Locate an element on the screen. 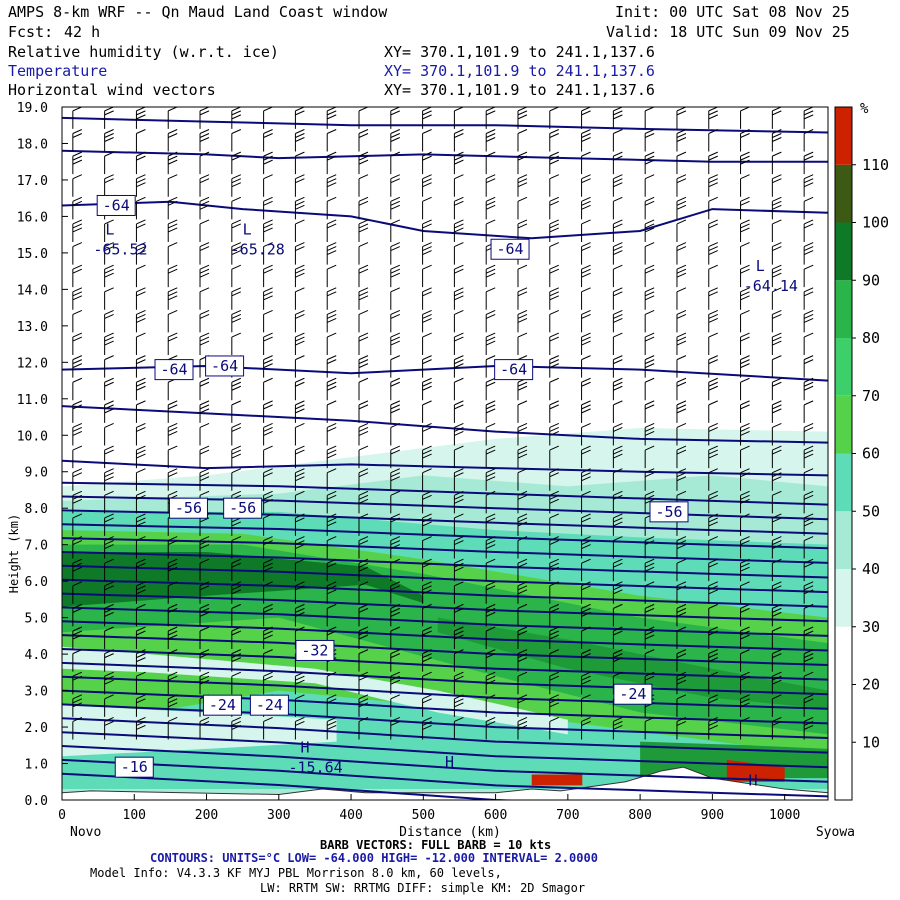  colorbar-label: 60 is located at coordinates (871, 454).